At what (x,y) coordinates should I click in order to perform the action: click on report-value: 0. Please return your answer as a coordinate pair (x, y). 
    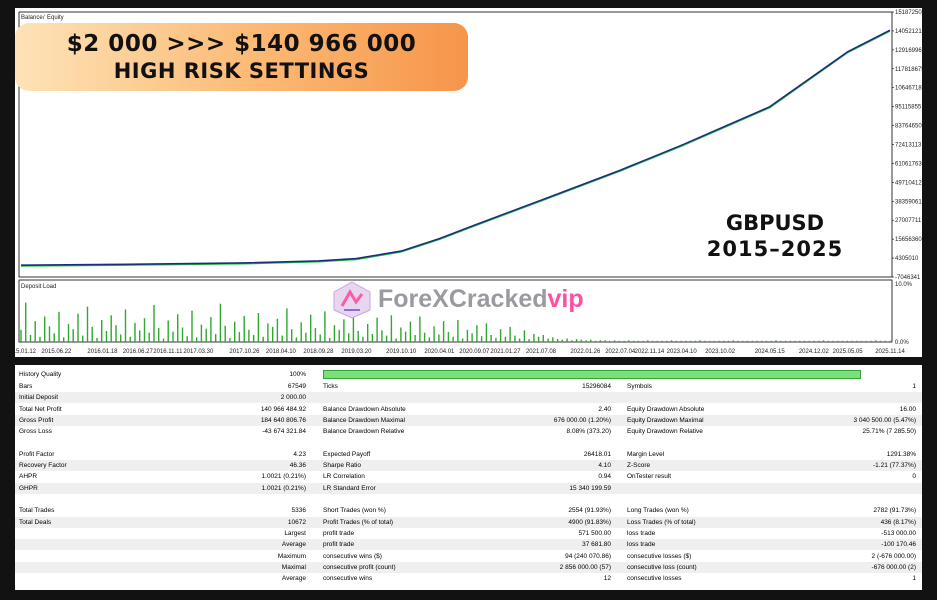
    Looking at the image, I should click on (914, 477).